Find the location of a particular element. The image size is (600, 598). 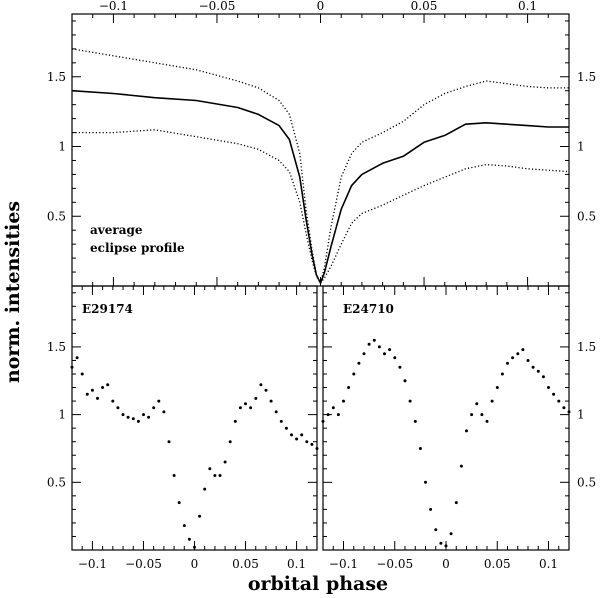

panel-top-annotation-line2: eclipse profile is located at coordinates (137, 248).